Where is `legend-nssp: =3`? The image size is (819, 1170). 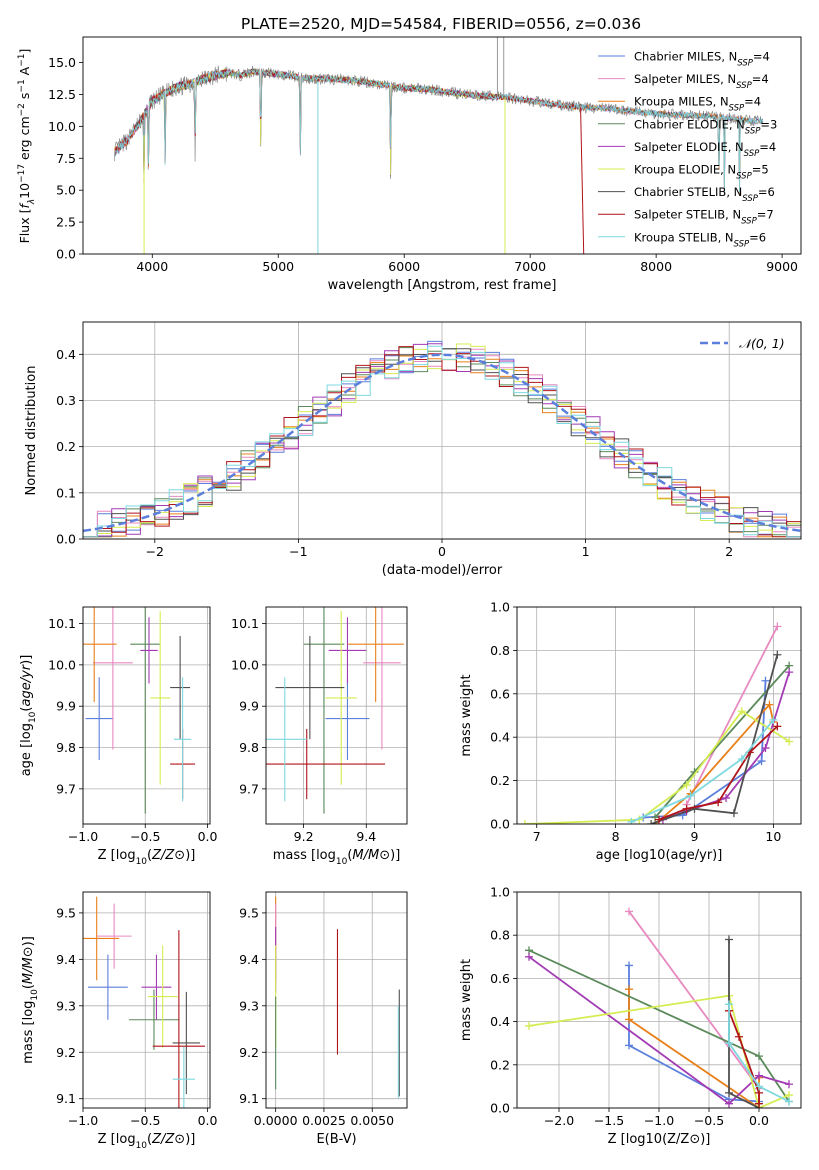 legend-nssp: =3 is located at coordinates (768, 124).